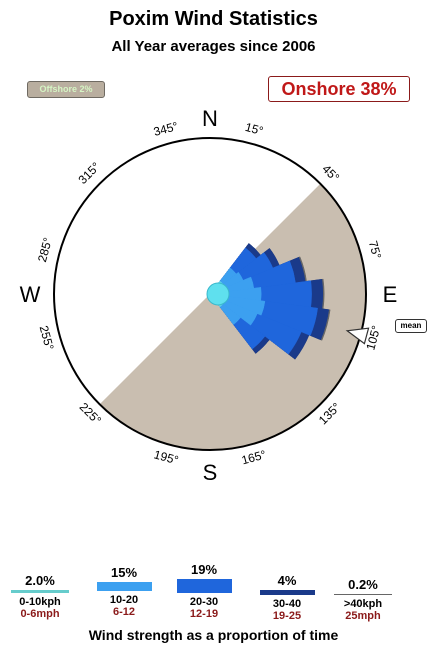 This screenshot has height=647, width=427. I want to click on legend-percent: 0.2%, so click(363, 584).